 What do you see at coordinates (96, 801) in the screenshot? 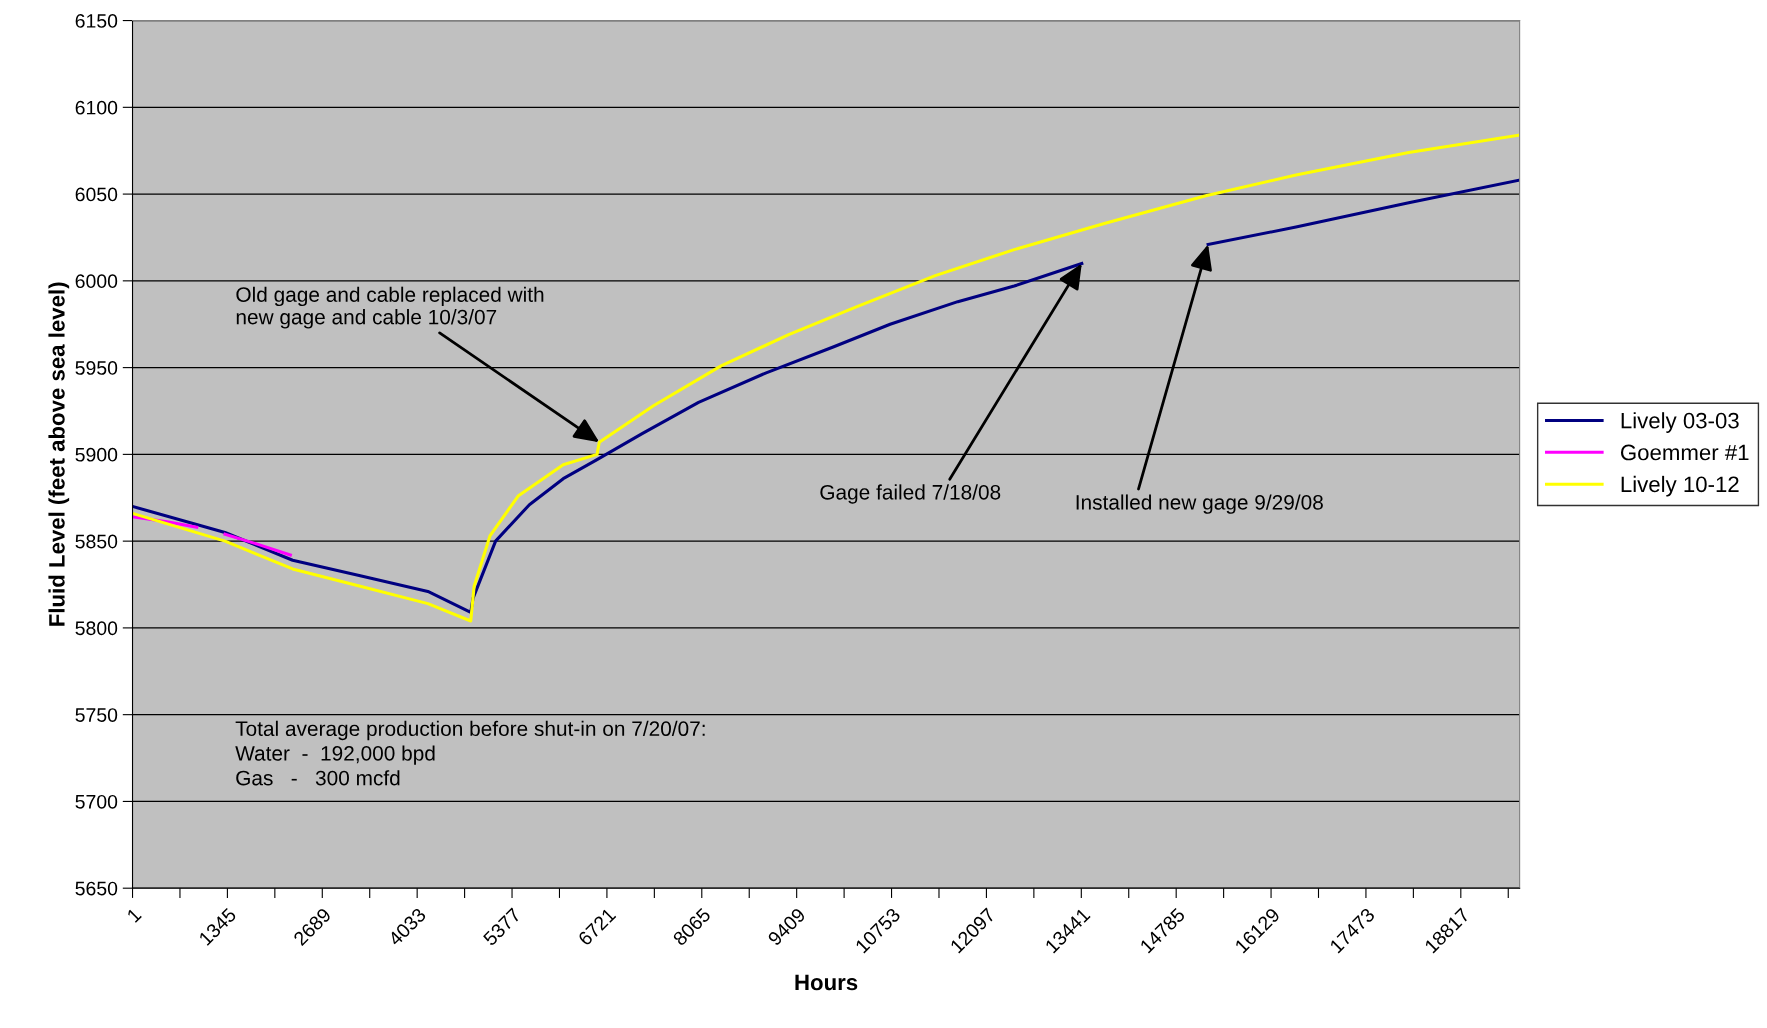
I see `y-tick-label: 5700` at bounding box center [96, 801].